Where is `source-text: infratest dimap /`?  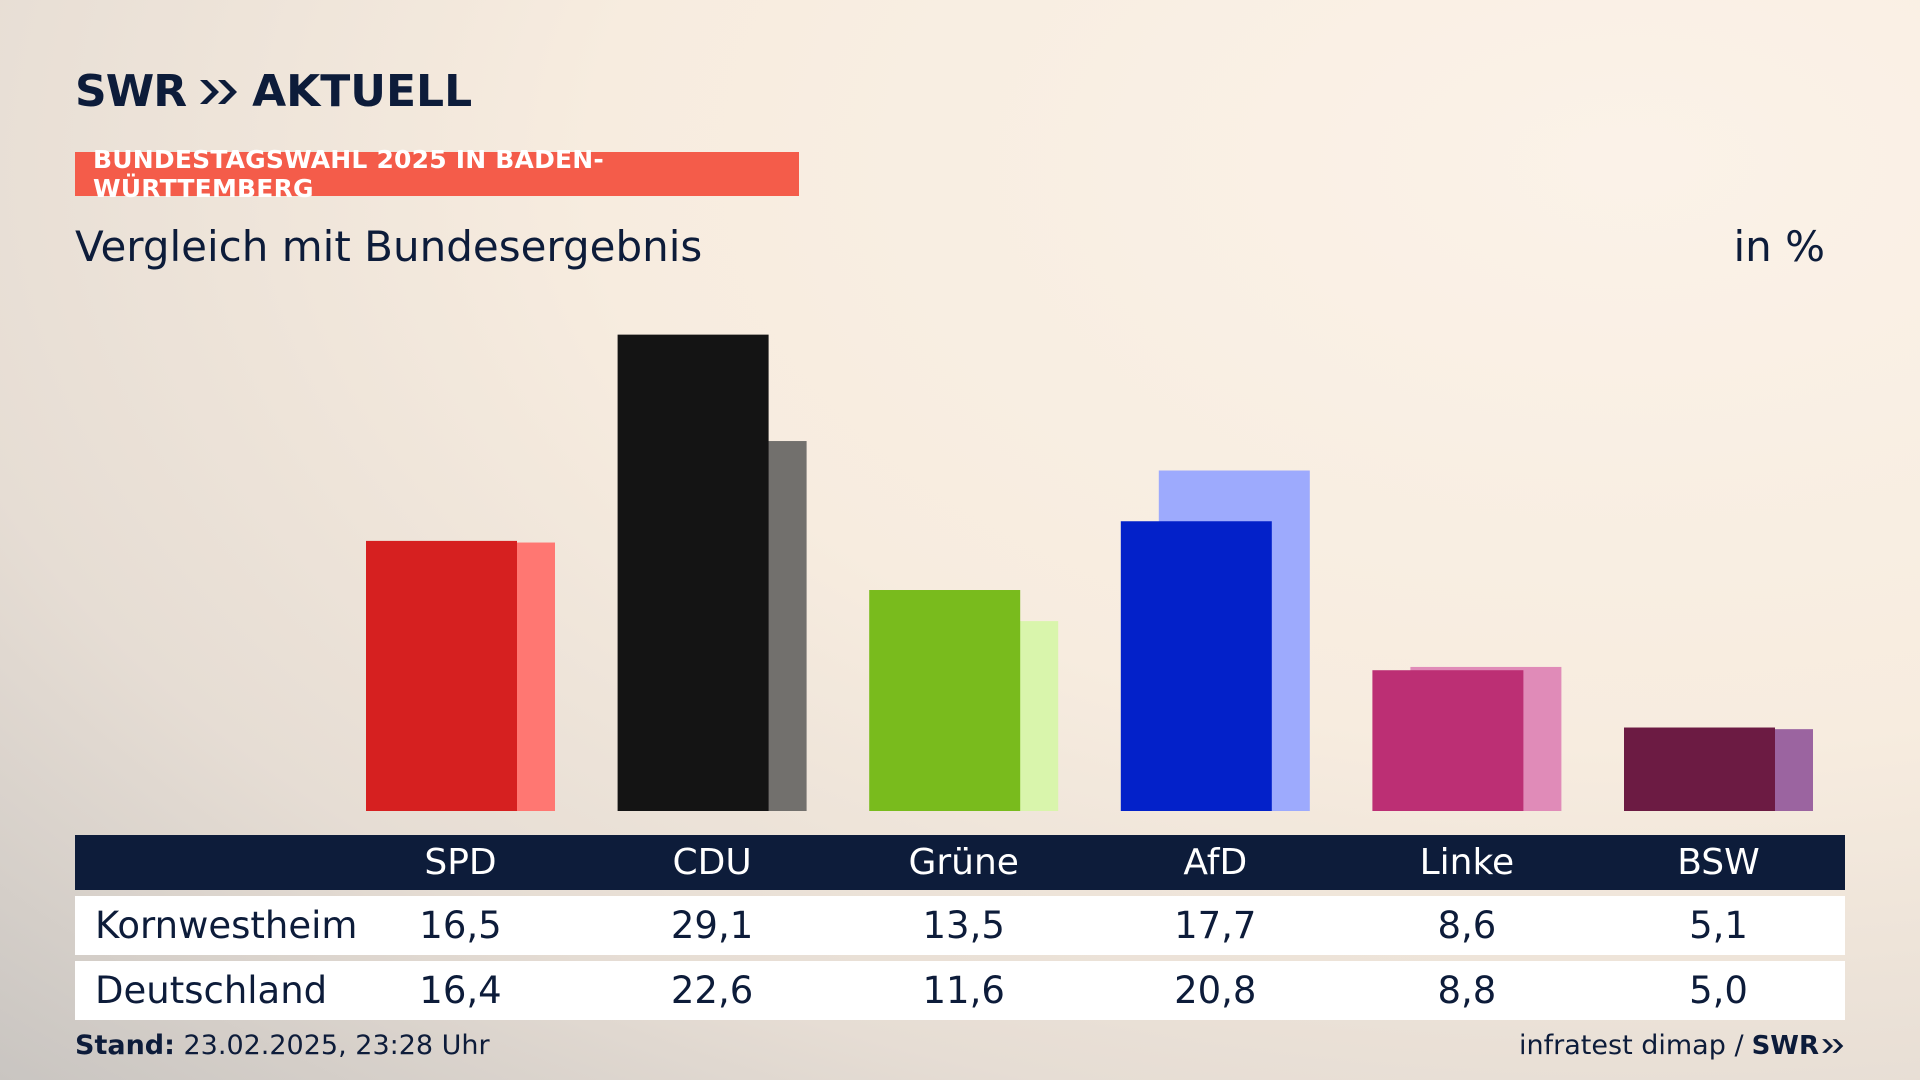 source-text: infratest dimap / is located at coordinates (1631, 1045).